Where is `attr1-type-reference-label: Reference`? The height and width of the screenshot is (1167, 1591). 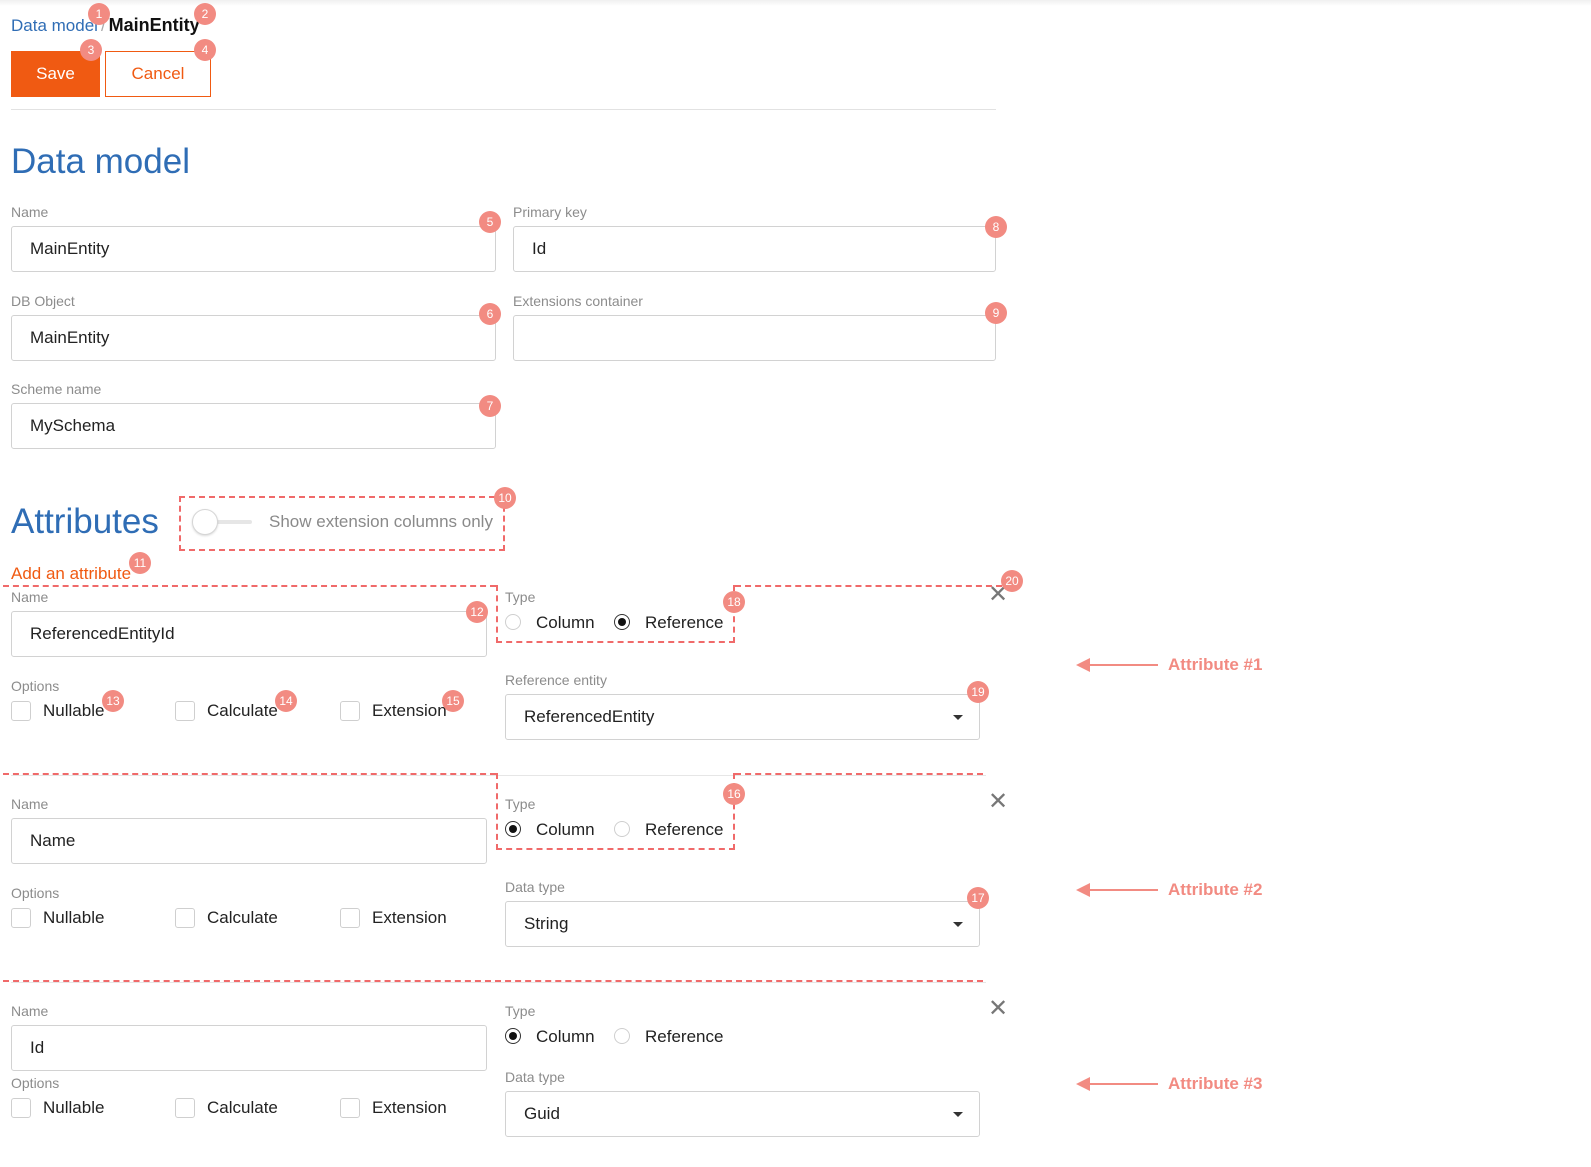
attr1-type-reference-label: Reference is located at coordinates (684, 622).